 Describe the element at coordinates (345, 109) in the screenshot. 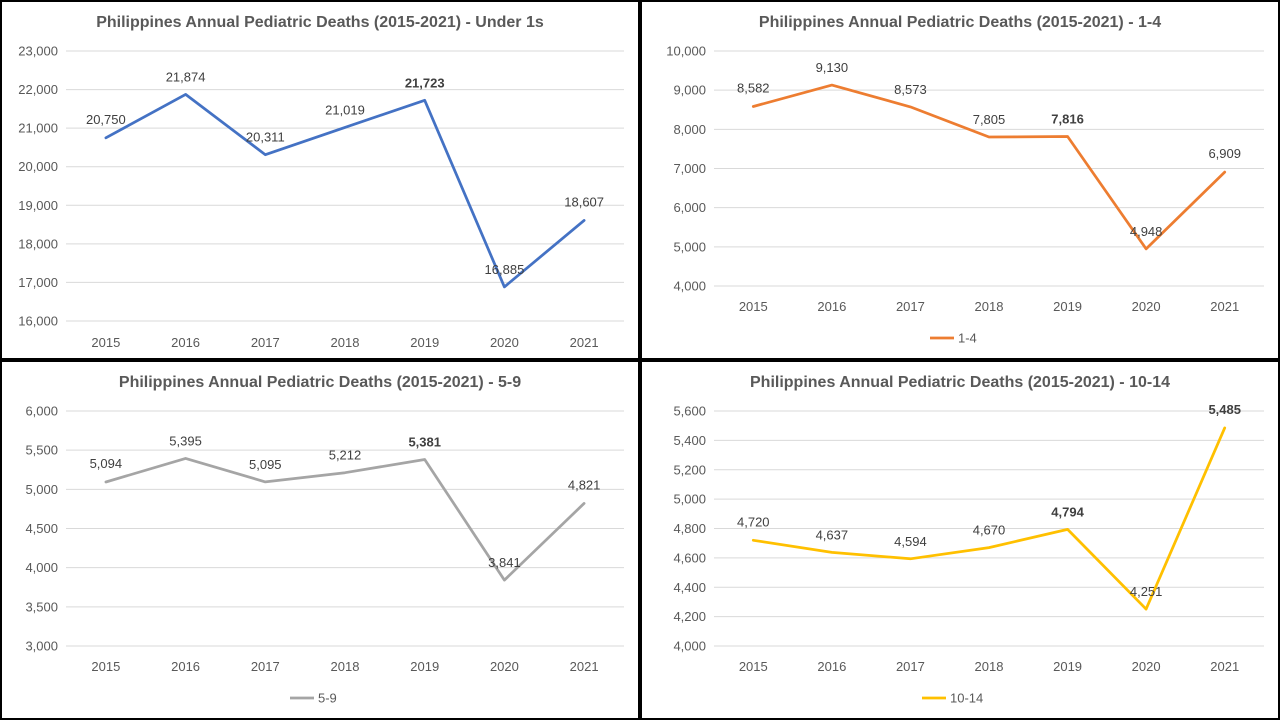

I see `data-label: 21,019` at that location.